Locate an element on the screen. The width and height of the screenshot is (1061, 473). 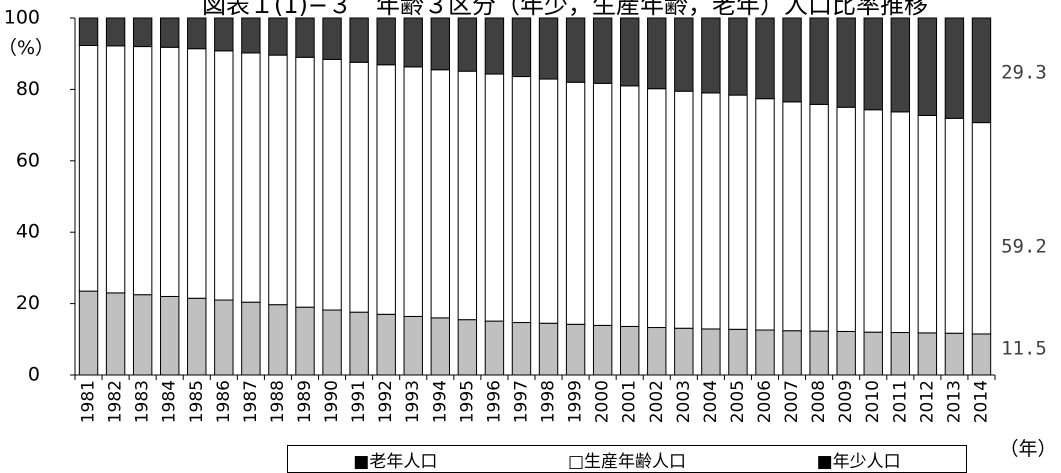
bar-old-2001 is located at coordinates (630, 52).